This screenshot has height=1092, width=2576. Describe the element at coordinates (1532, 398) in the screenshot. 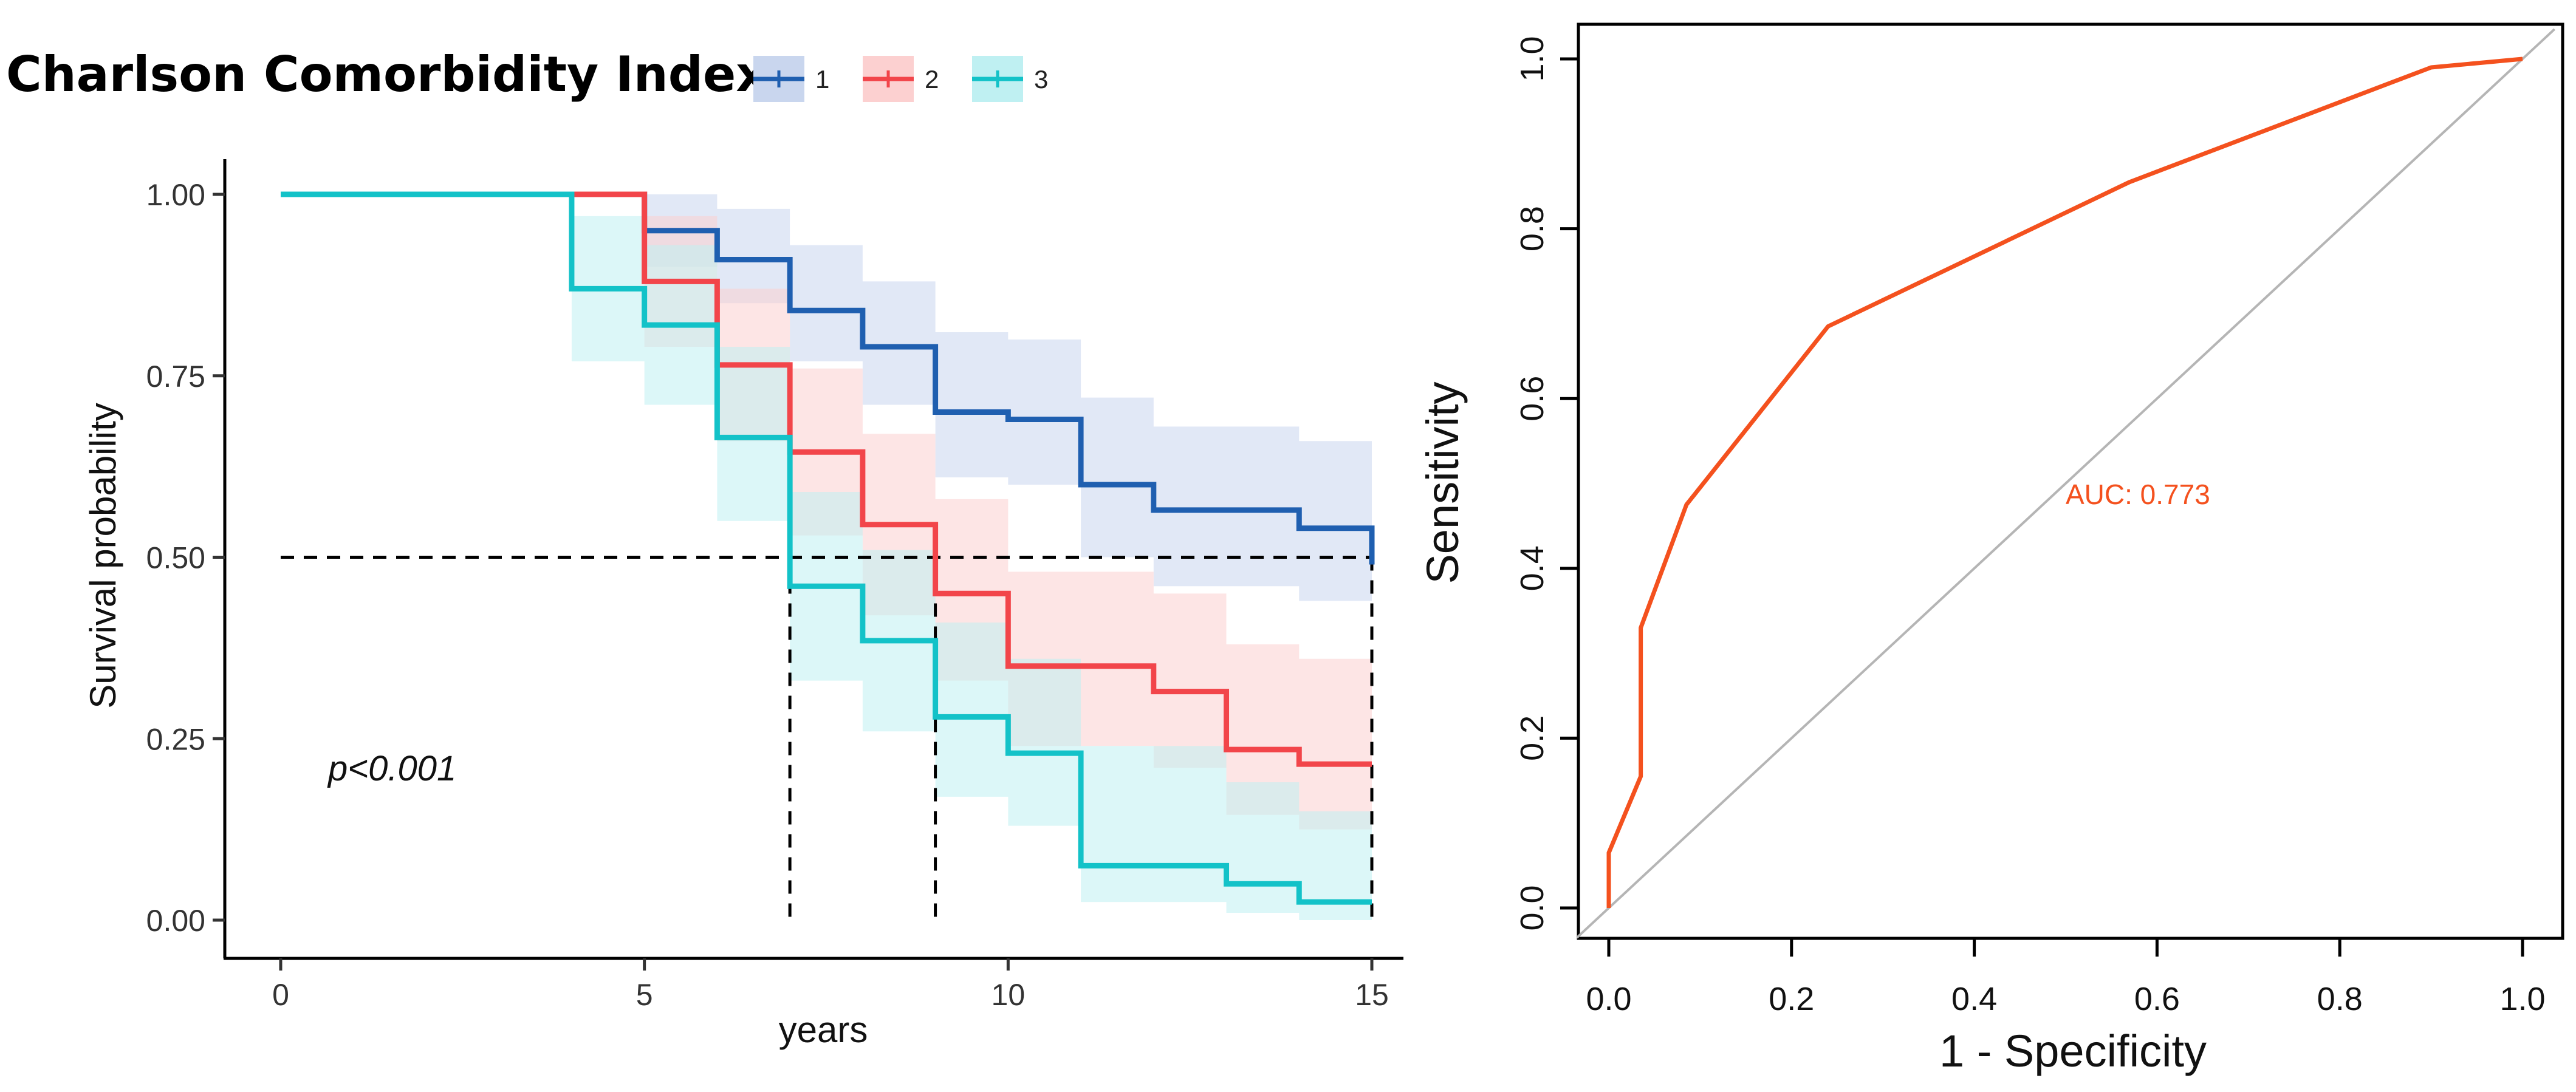

I see `roc-y-tick-label: 0.6` at that location.